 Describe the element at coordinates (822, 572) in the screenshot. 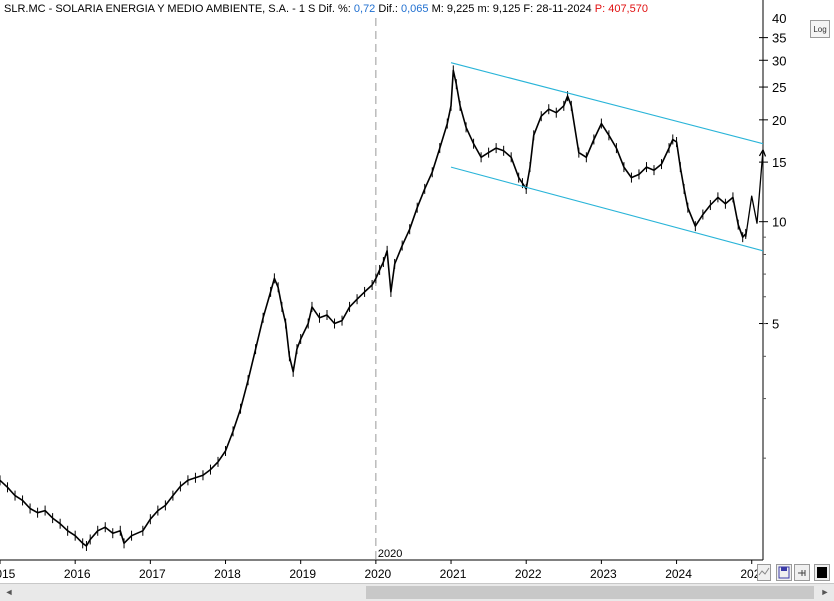

I see `color-swatch-icon` at that location.